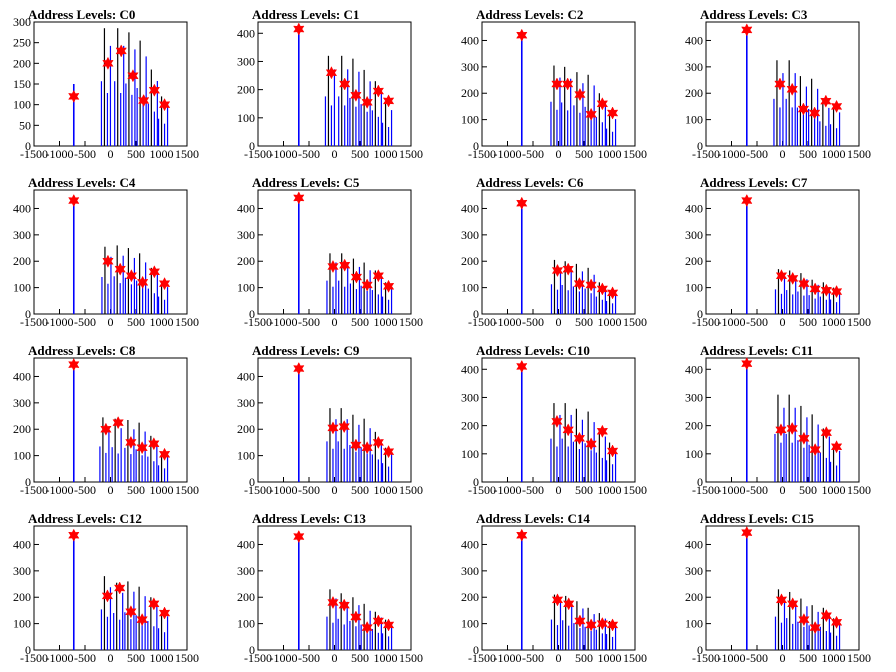 The width and height of the screenshot is (896, 672). I want to click on panel-title: Address Levels: C2, so click(529, 14).